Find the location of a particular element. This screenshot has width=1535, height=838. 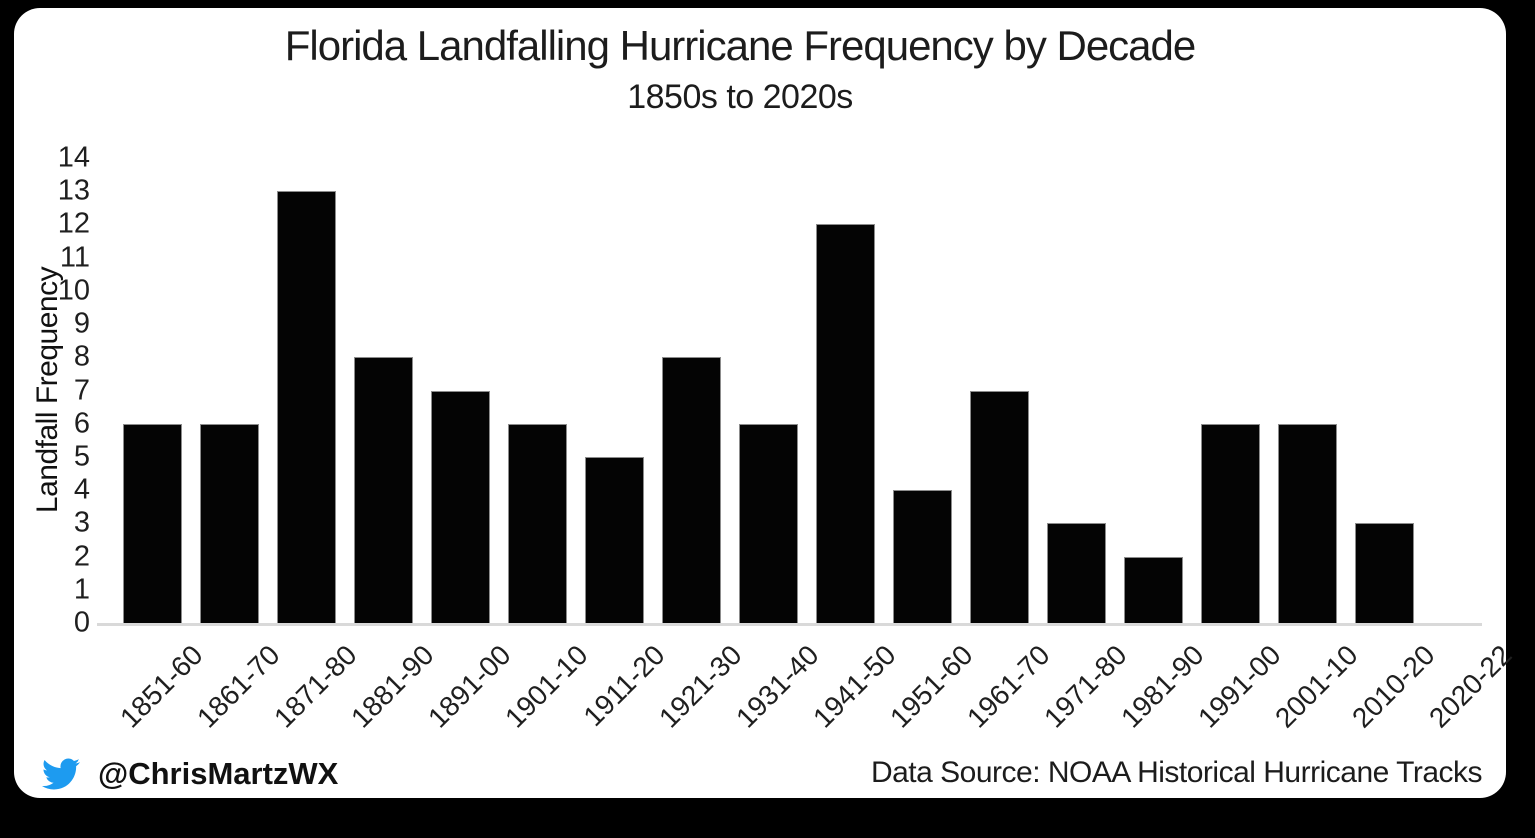

twitter-bird-icon is located at coordinates (61, 774).